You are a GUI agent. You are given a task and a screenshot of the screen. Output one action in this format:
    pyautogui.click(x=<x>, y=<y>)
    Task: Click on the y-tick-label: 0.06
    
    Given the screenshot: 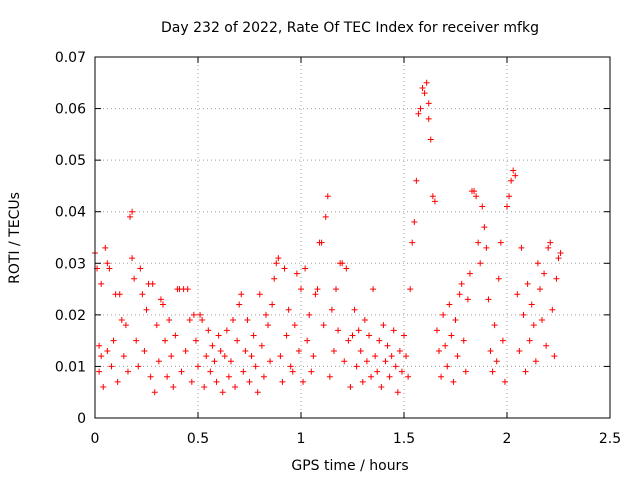 What is the action you would take?
    pyautogui.click(x=70, y=110)
    